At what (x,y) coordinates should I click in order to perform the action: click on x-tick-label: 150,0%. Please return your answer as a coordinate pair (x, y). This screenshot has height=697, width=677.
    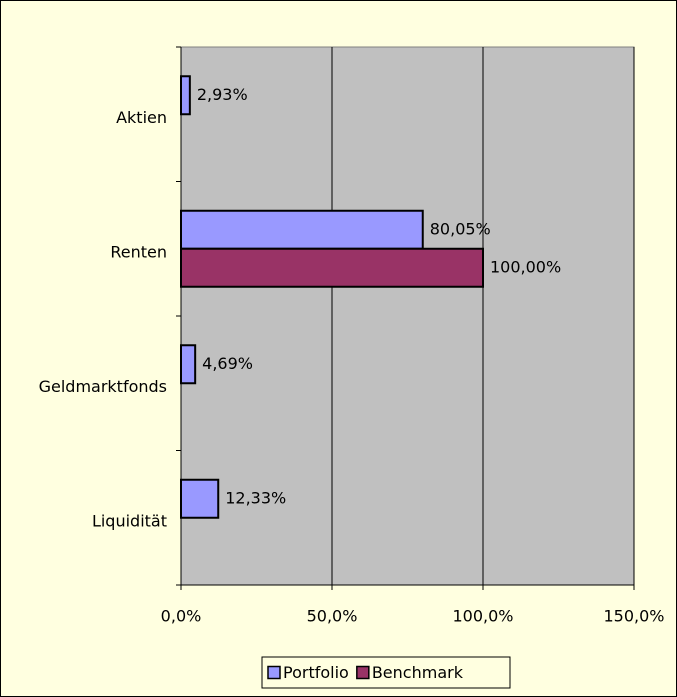
    Looking at the image, I should click on (633, 616).